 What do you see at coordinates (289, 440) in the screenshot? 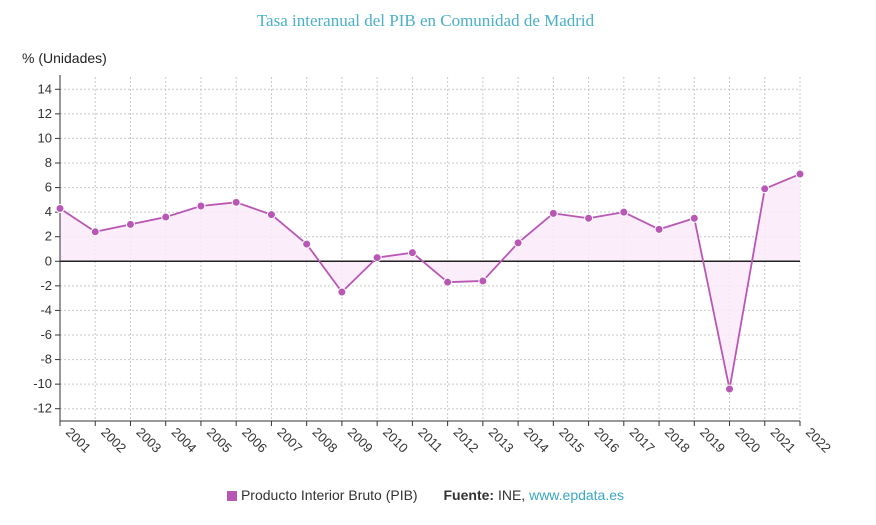
I see `x-tick-label: 2007` at bounding box center [289, 440].